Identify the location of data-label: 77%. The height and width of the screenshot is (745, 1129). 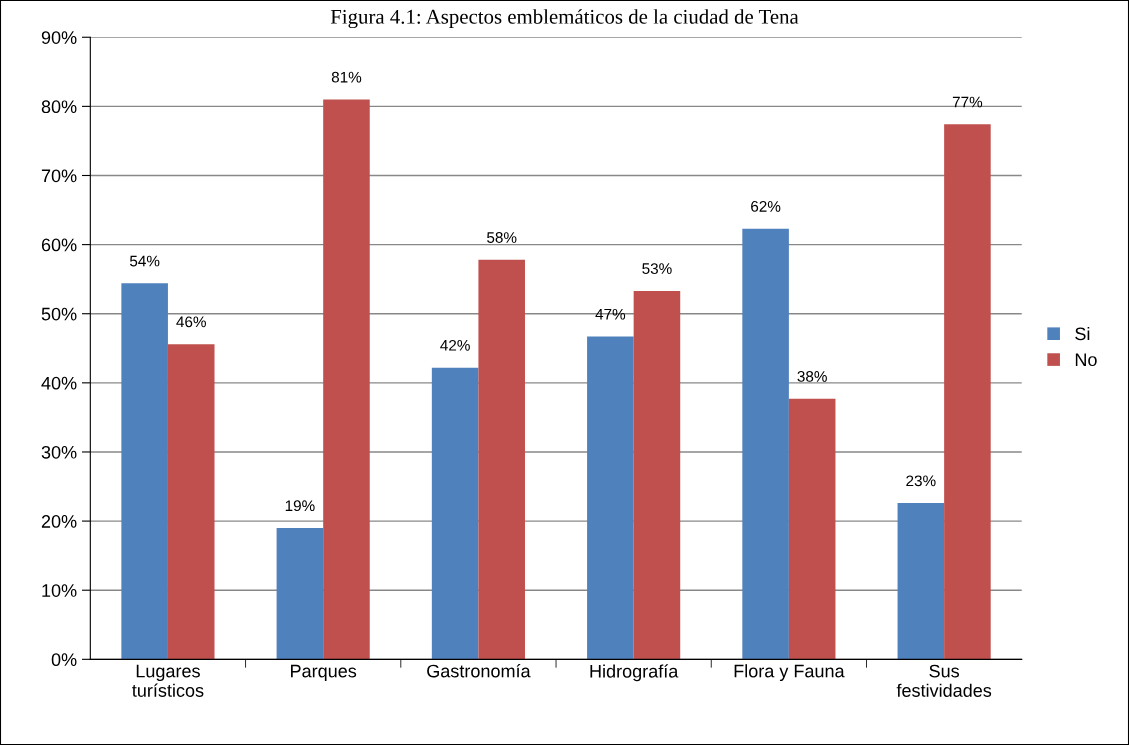
(967, 102).